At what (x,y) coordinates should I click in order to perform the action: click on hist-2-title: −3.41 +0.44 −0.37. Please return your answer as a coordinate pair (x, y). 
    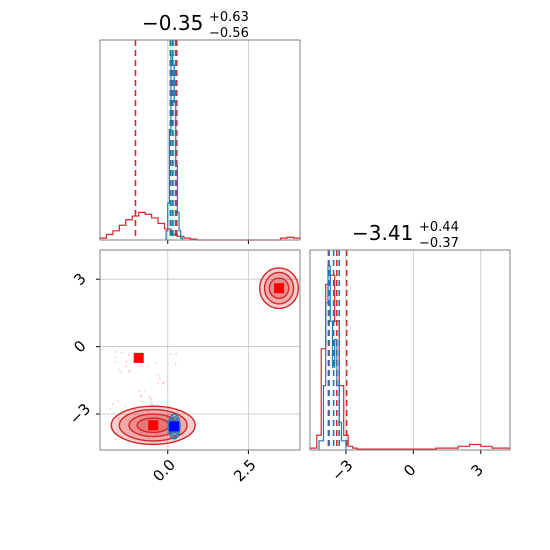
    Looking at the image, I should click on (405, 235).